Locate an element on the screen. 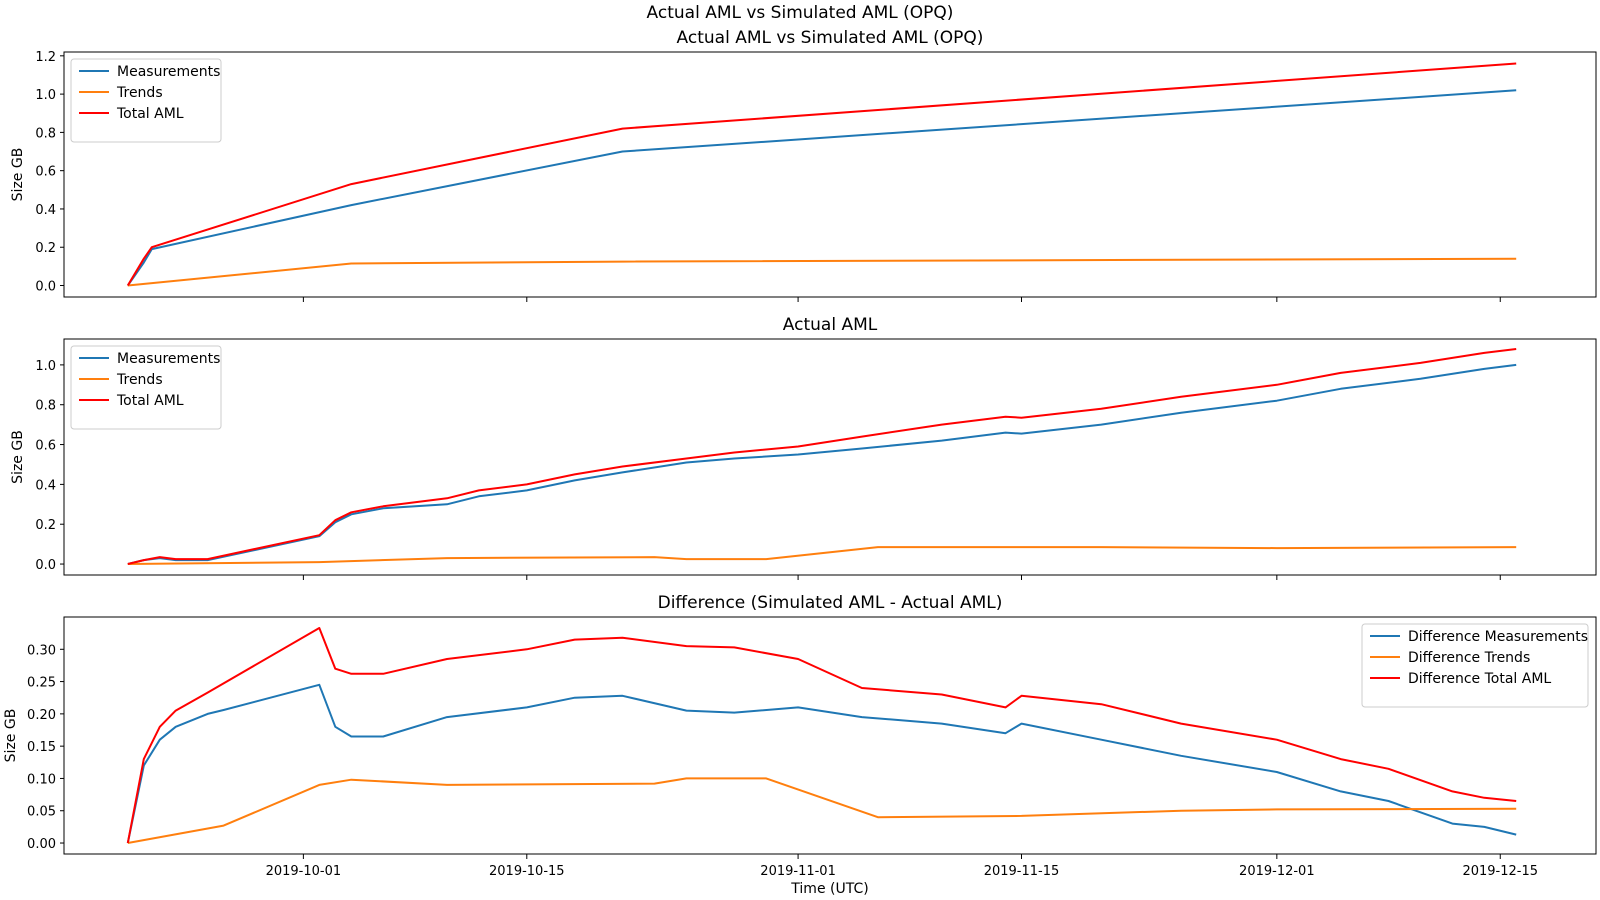 This screenshot has height=900, width=1600. y-tick-label: 0.15 is located at coordinates (41, 747).